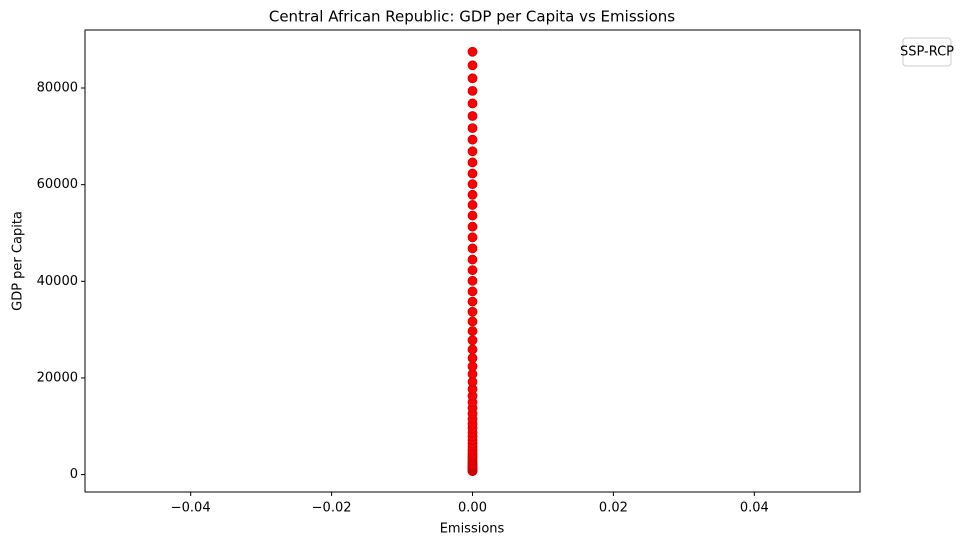 This screenshot has height=545, width=980. I want to click on x-tick-label: −0.02, so click(332, 508).